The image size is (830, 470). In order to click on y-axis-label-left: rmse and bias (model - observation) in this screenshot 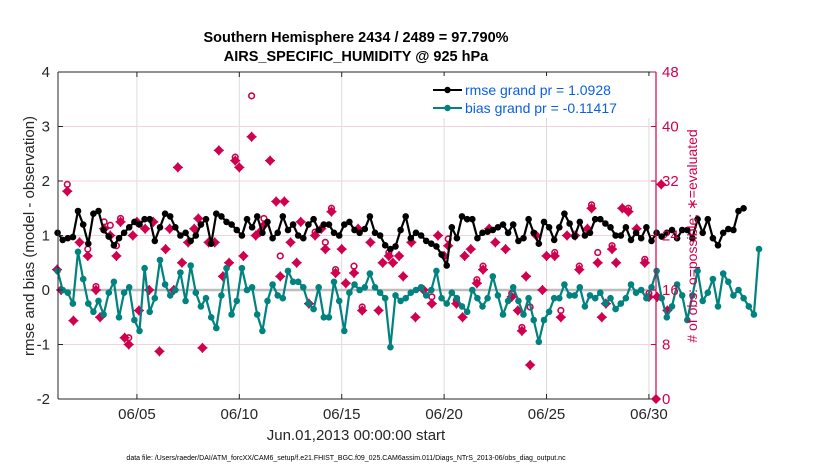, I will do `click(29, 236)`.